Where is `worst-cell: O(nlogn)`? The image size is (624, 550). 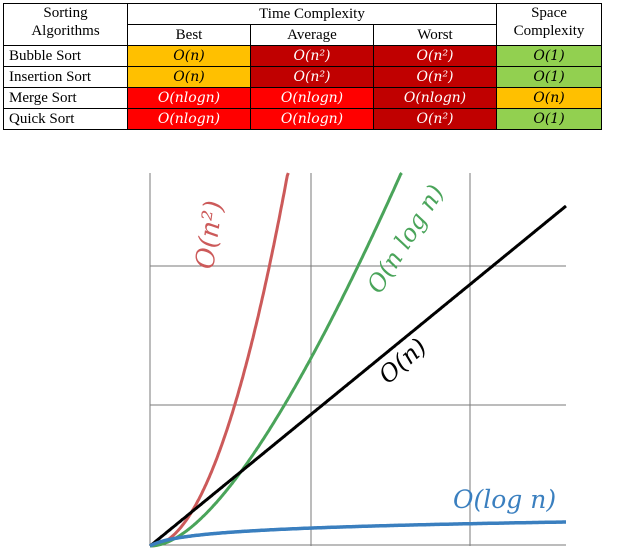 worst-cell: O(nlogn) is located at coordinates (435, 98).